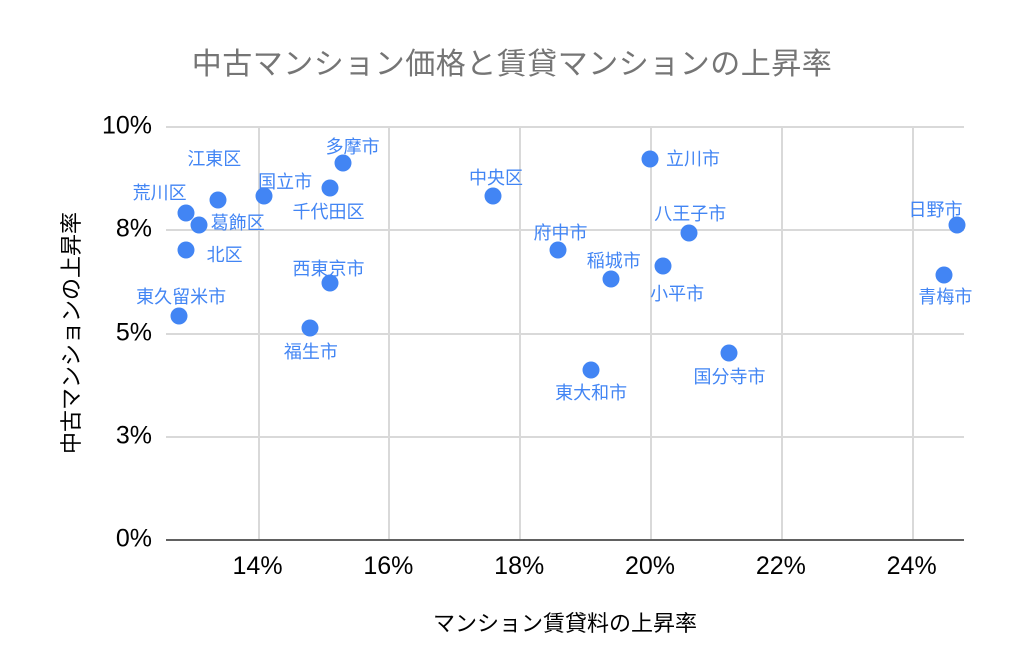  Describe the element at coordinates (133, 228) in the screenshot. I see `y-tick-label: 8%` at that location.